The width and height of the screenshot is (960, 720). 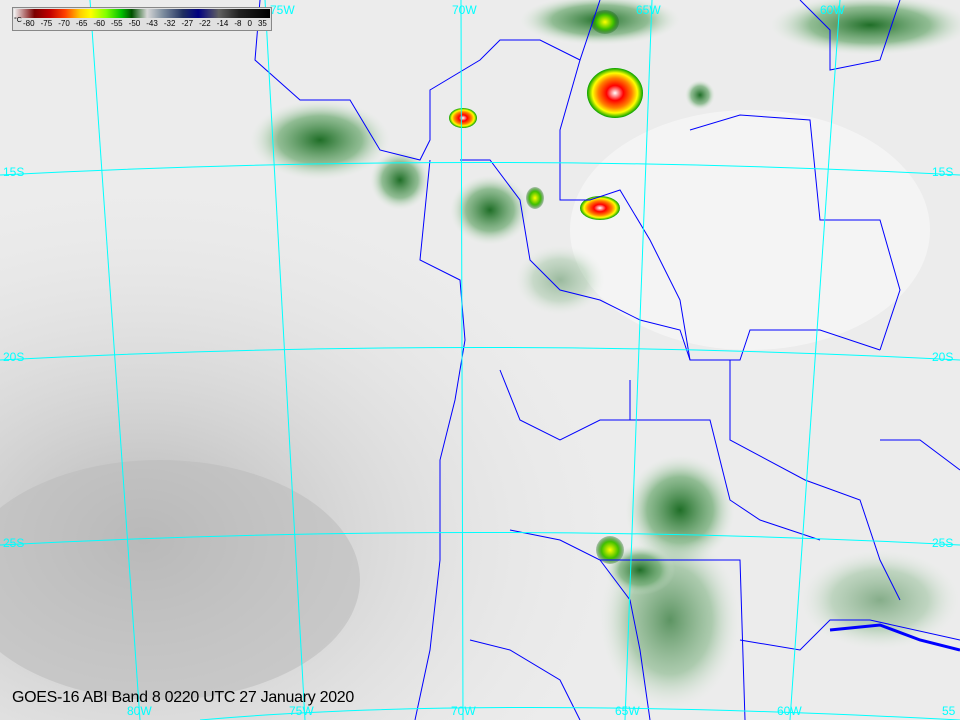 What do you see at coordinates (627, 711) in the screenshot?
I see `grid-label-bottom: 65W` at bounding box center [627, 711].